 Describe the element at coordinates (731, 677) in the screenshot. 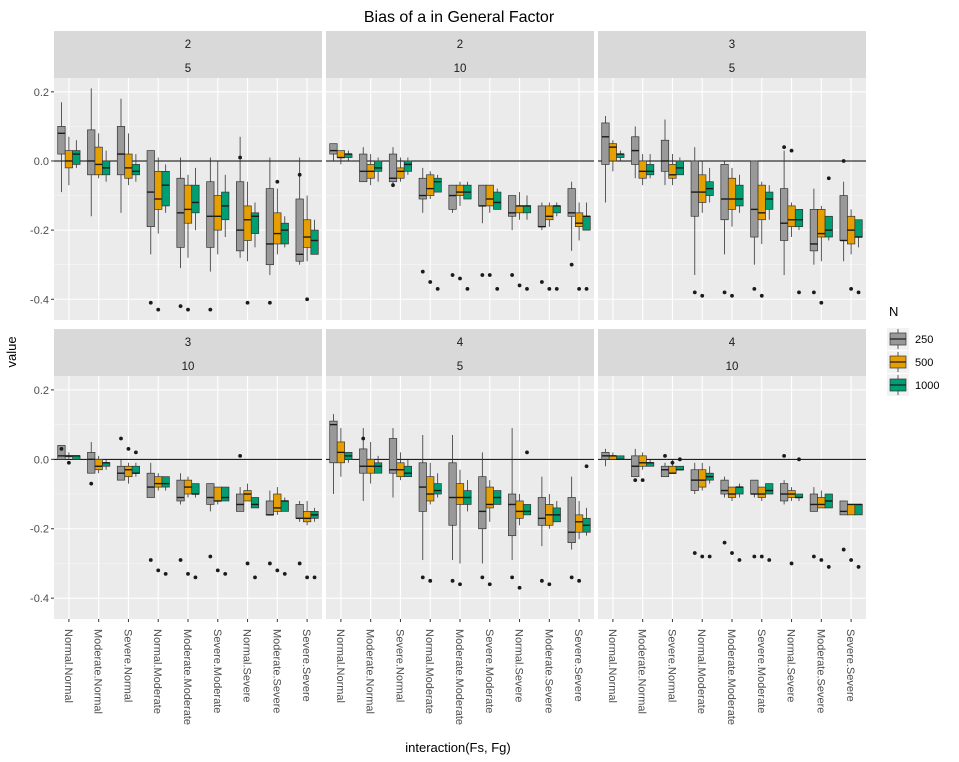

I see `x-tick-label: Moderate.Moderate` at that location.